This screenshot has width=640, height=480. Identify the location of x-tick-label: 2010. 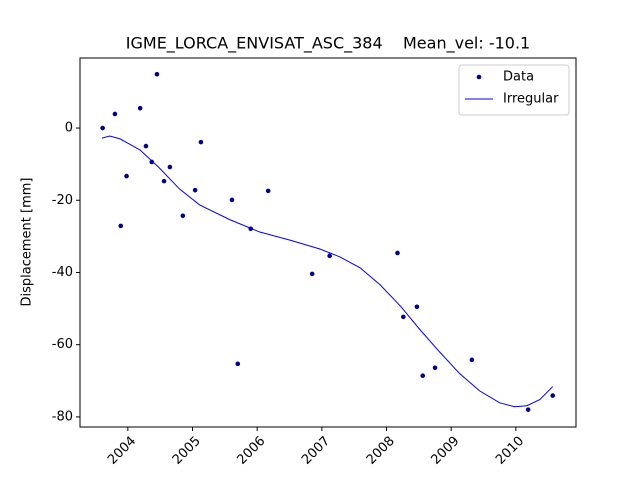
(510, 451).